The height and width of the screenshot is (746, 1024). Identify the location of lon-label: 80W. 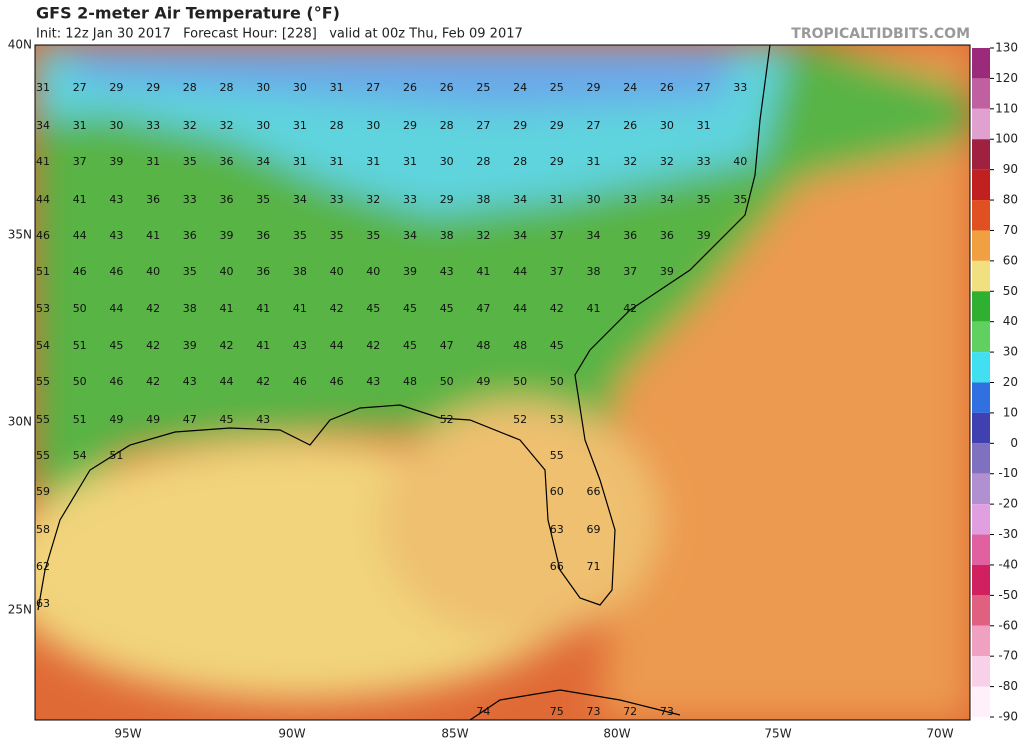
(616, 734).